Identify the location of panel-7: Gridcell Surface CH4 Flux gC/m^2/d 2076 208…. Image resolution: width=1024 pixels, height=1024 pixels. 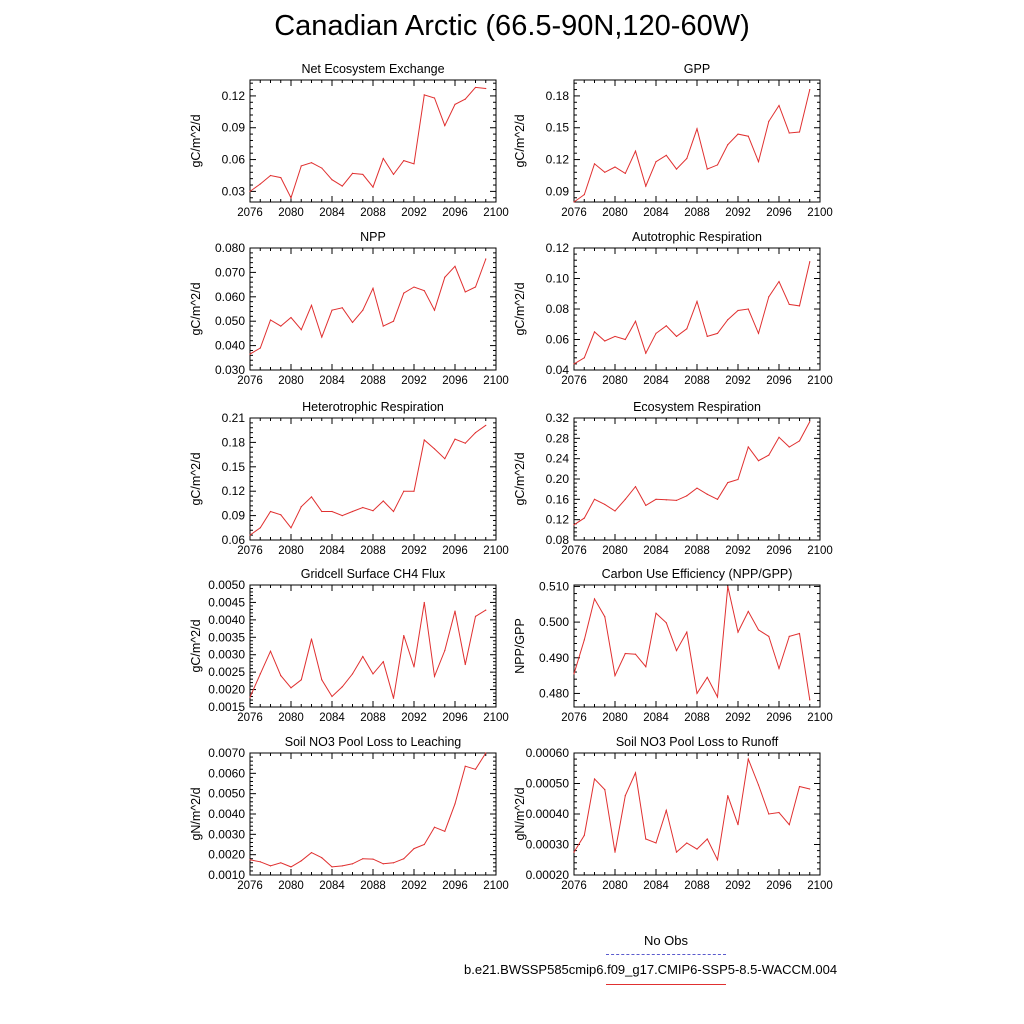
(349, 645).